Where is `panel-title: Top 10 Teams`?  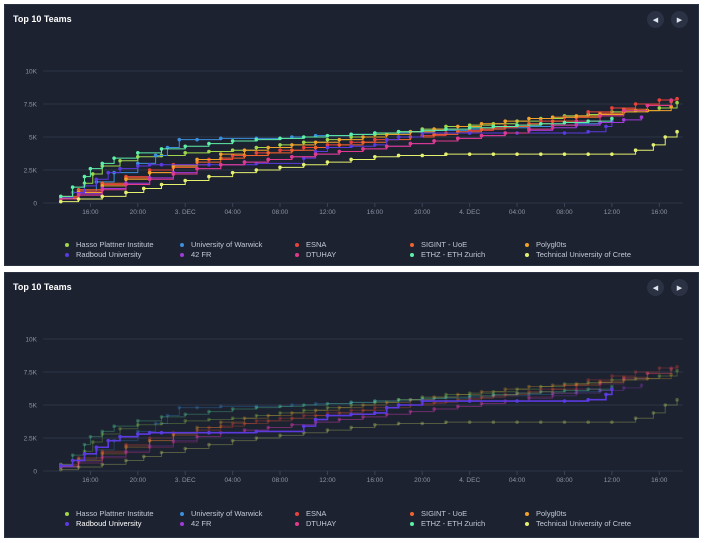 panel-title: Top 10 Teams is located at coordinates (42, 287).